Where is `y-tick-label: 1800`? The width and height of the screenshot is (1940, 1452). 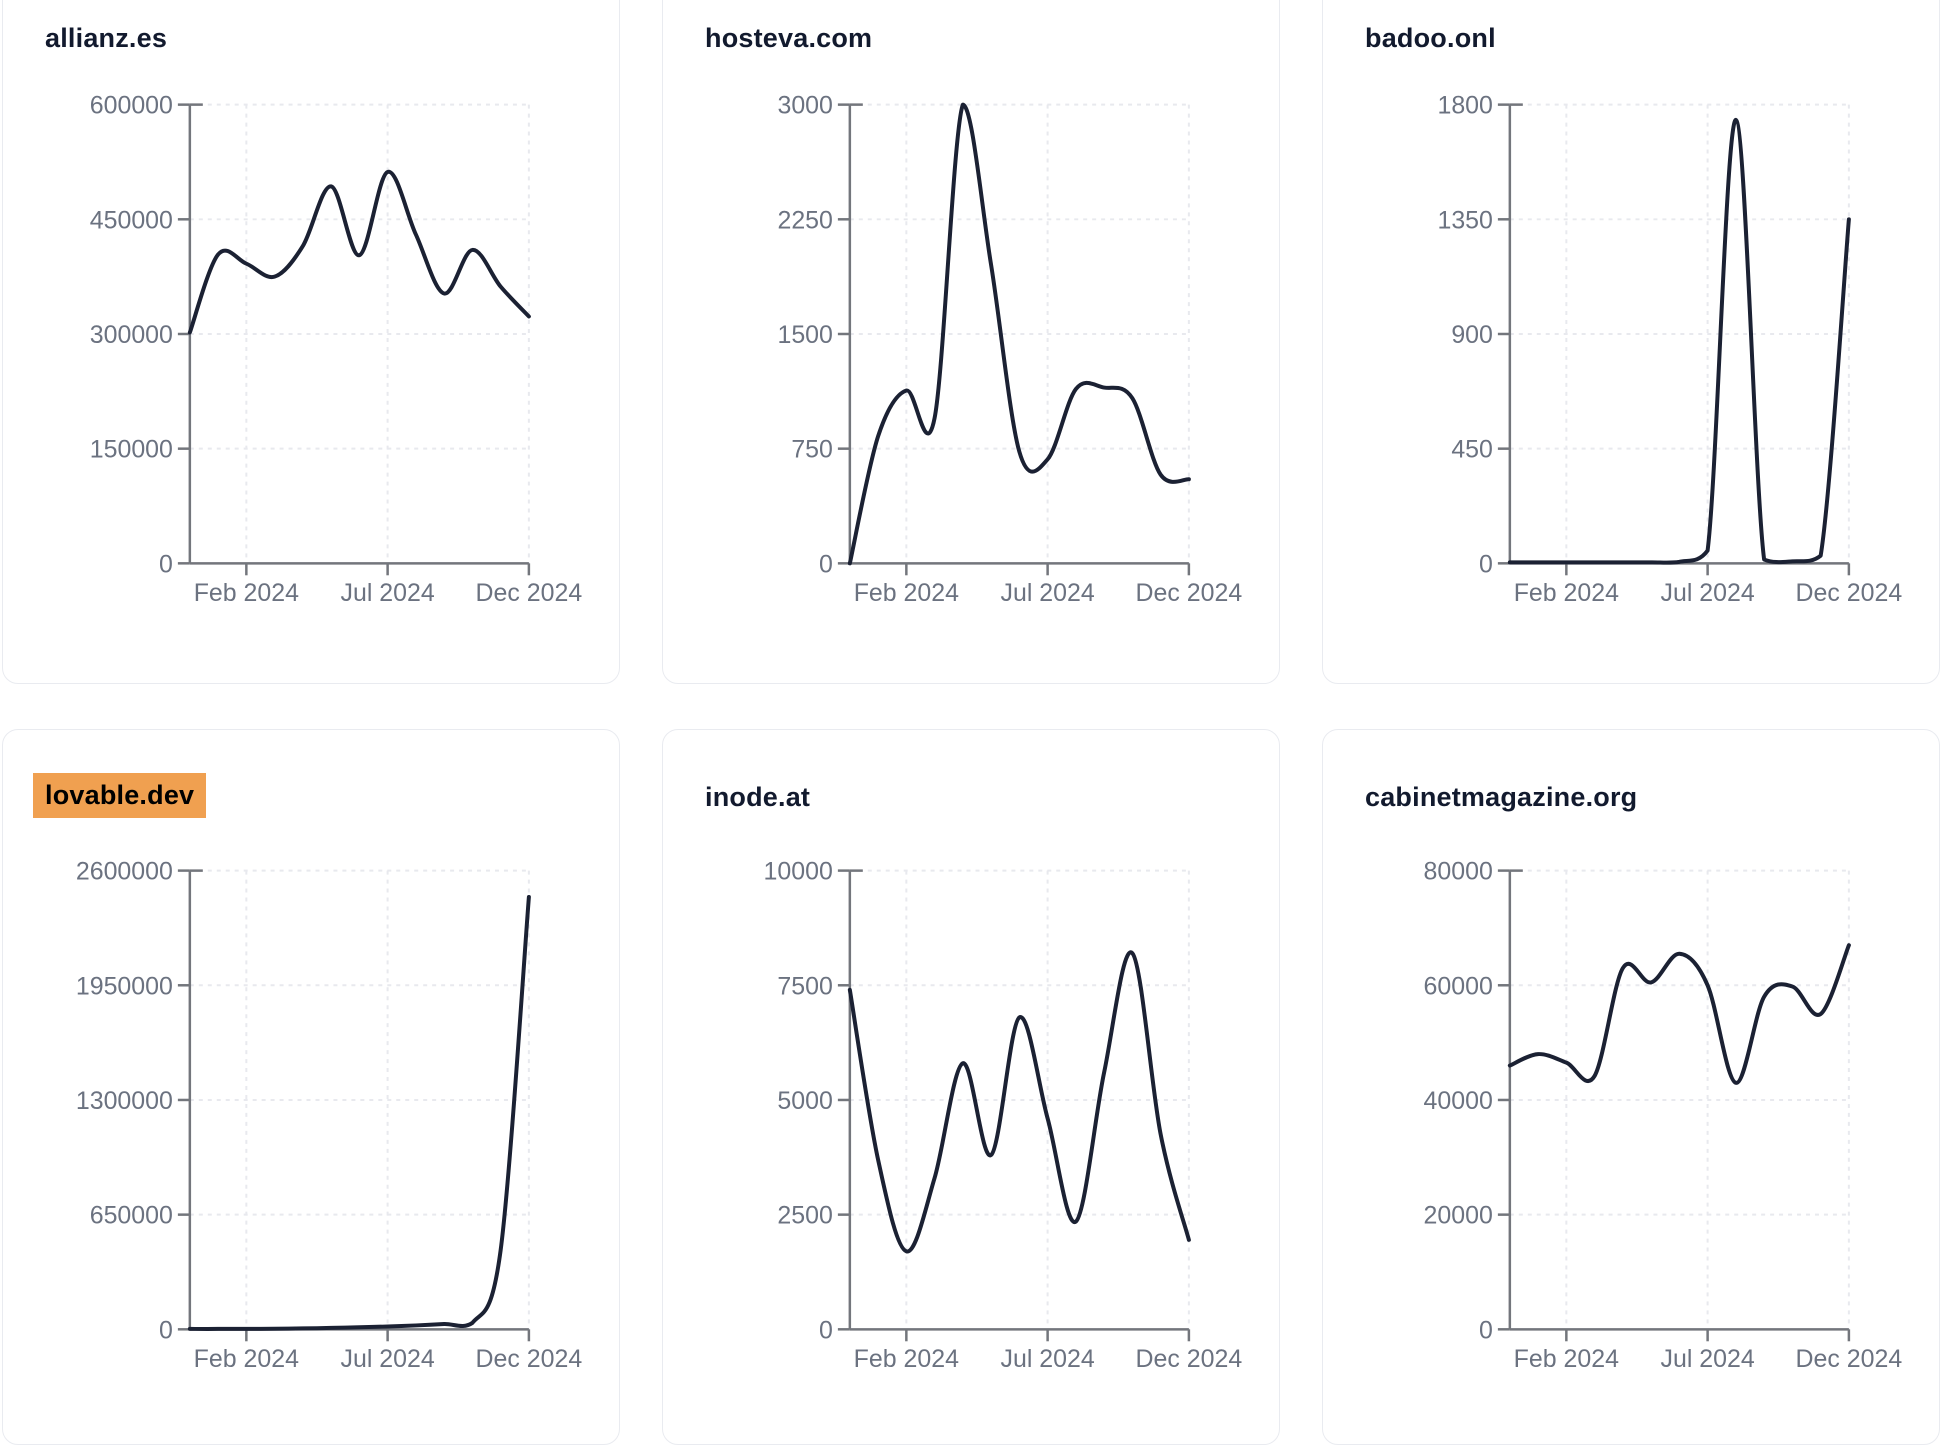
y-tick-label: 1800 is located at coordinates (1464, 106).